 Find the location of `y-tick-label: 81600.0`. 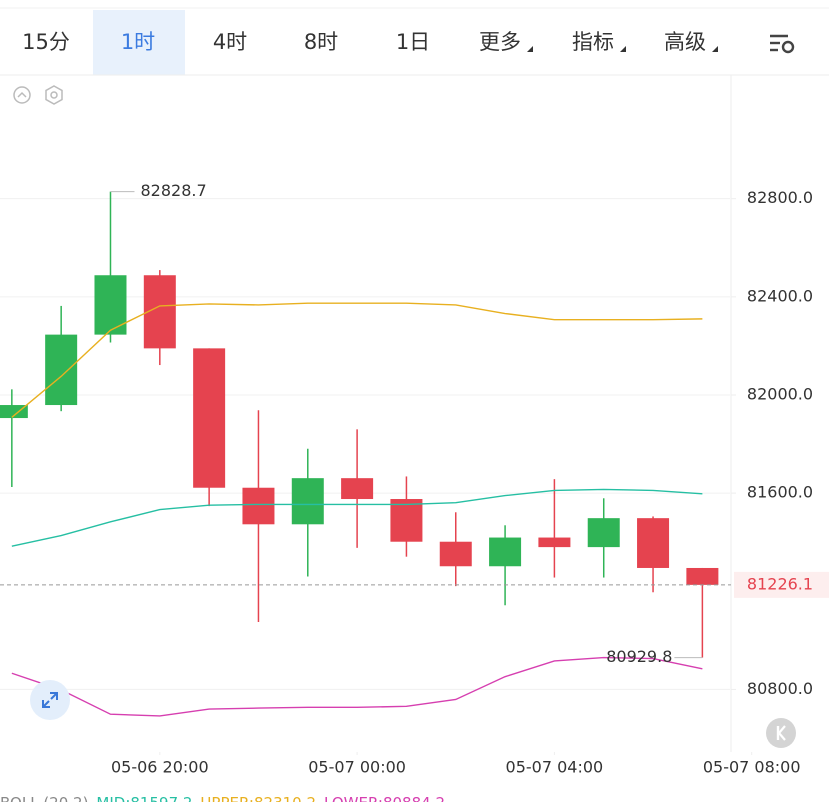

y-tick-label: 81600.0 is located at coordinates (780, 492).